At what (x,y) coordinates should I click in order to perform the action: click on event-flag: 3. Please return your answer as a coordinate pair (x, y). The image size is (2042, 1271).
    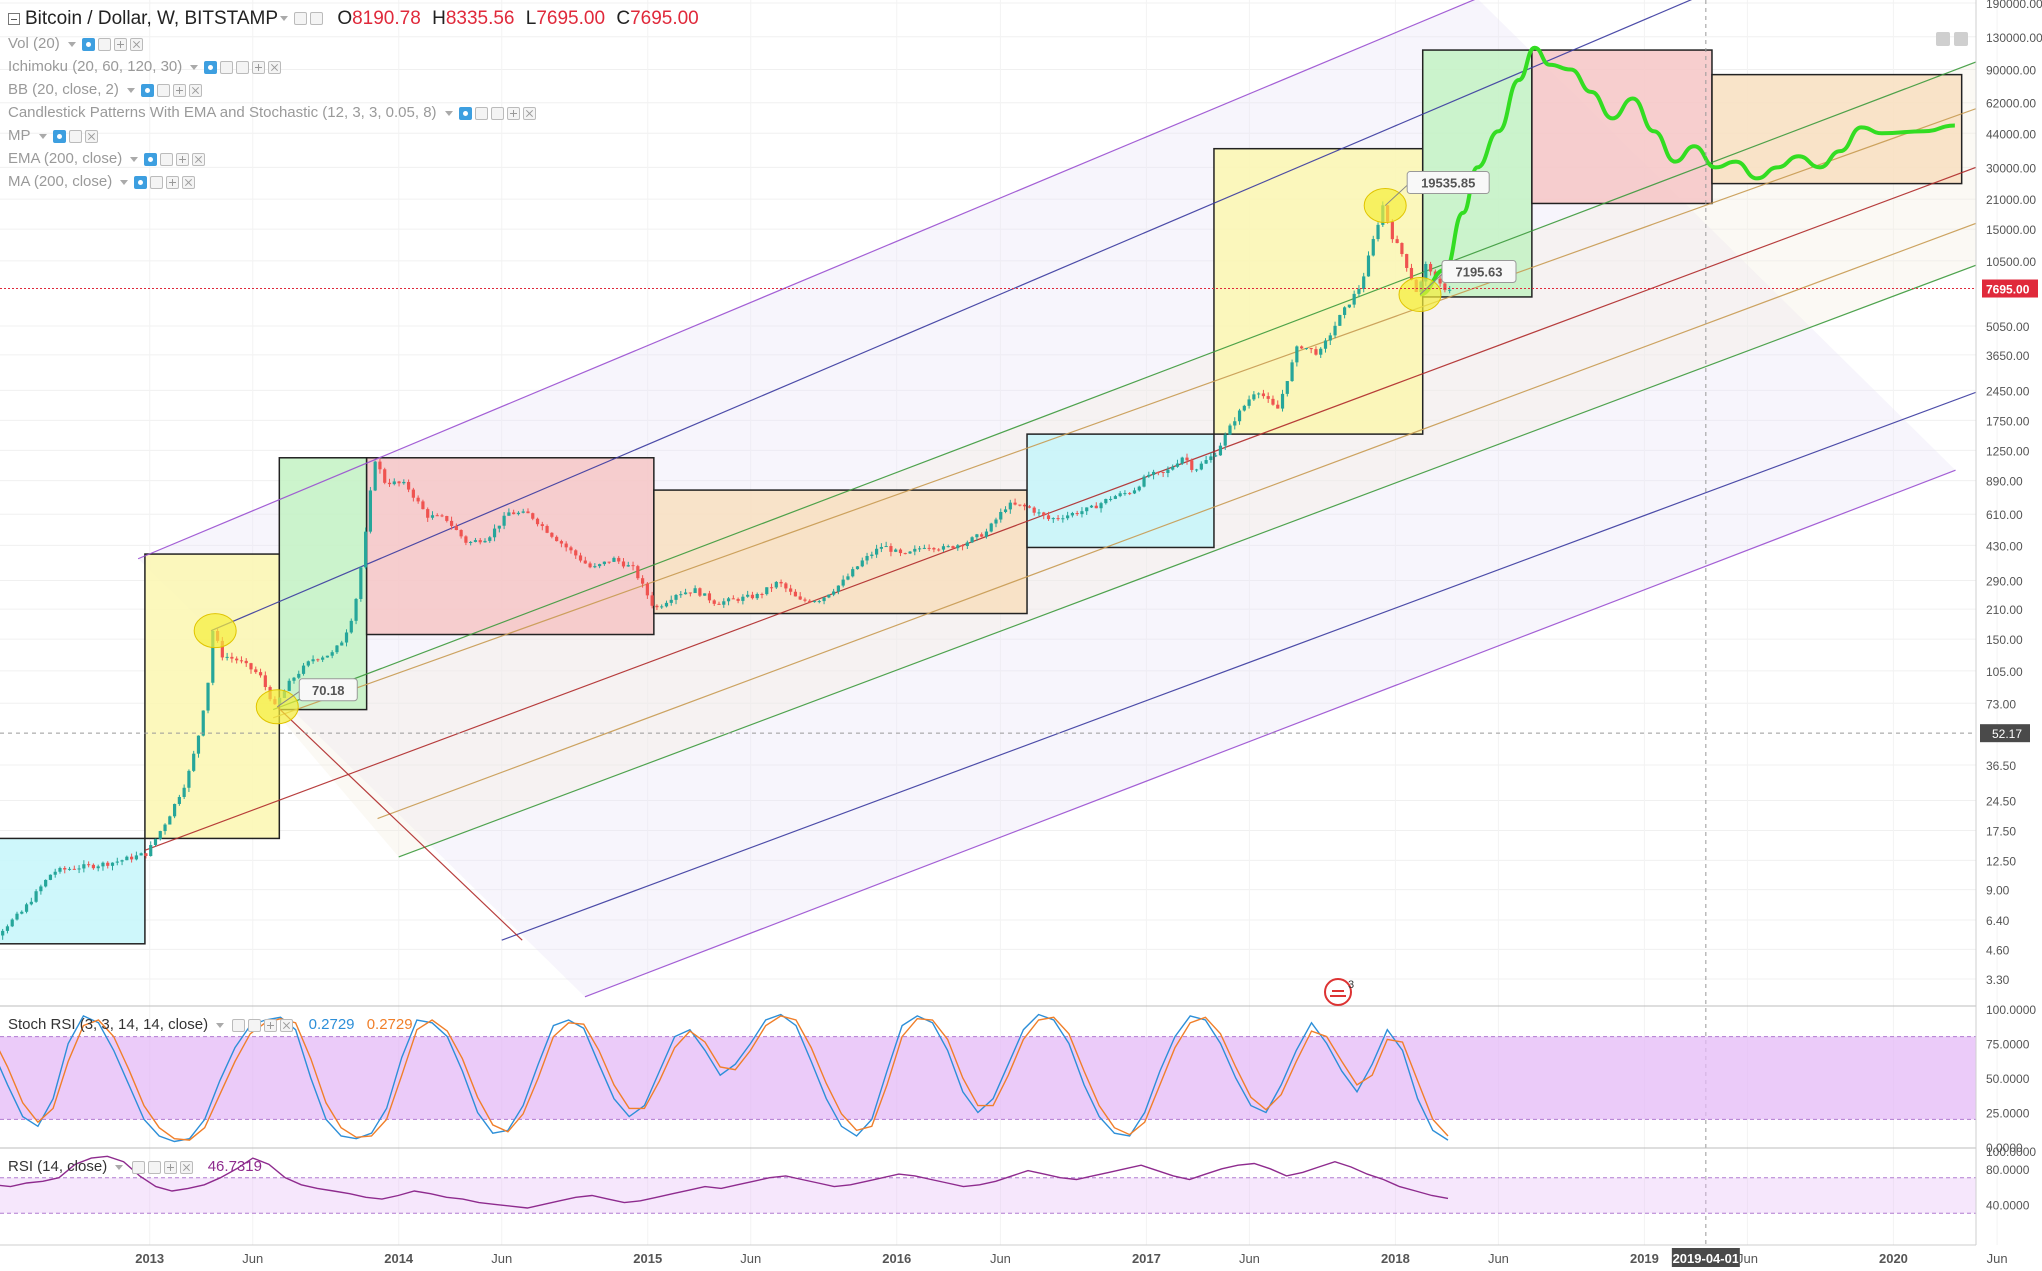
    Looking at the image, I should click on (1339, 992).